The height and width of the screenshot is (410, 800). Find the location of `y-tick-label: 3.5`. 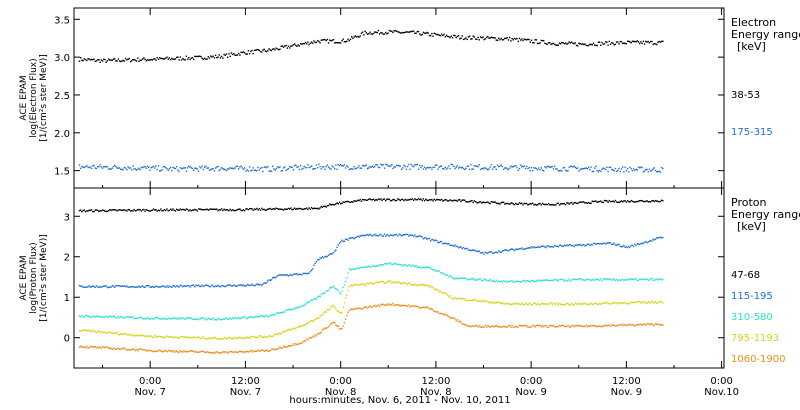

y-tick-label: 3.5 is located at coordinates (62, 20).